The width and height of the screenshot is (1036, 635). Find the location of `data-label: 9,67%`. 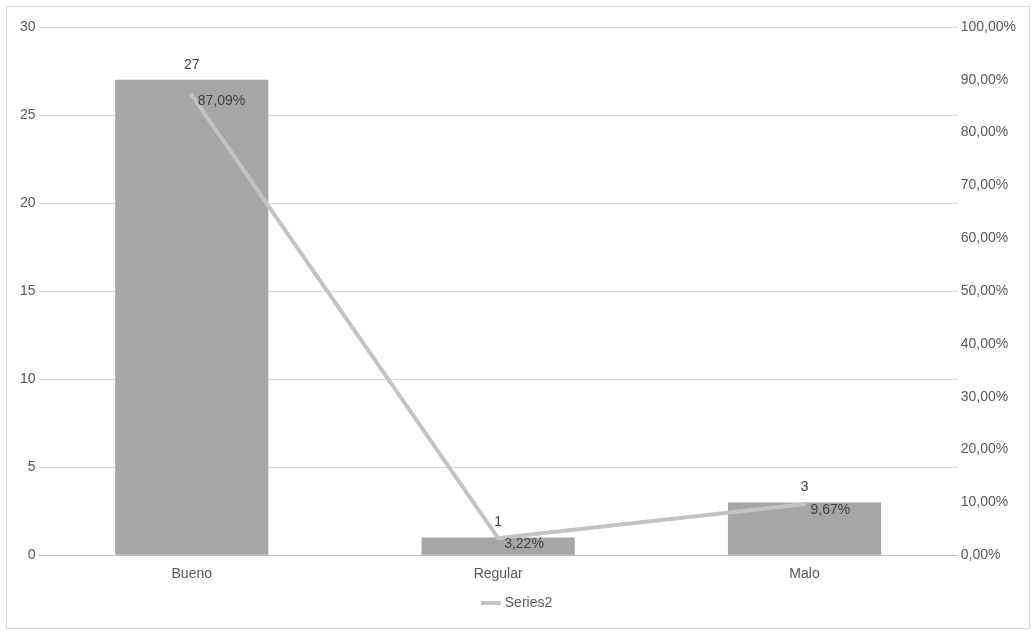

data-label: 9,67% is located at coordinates (830, 508).